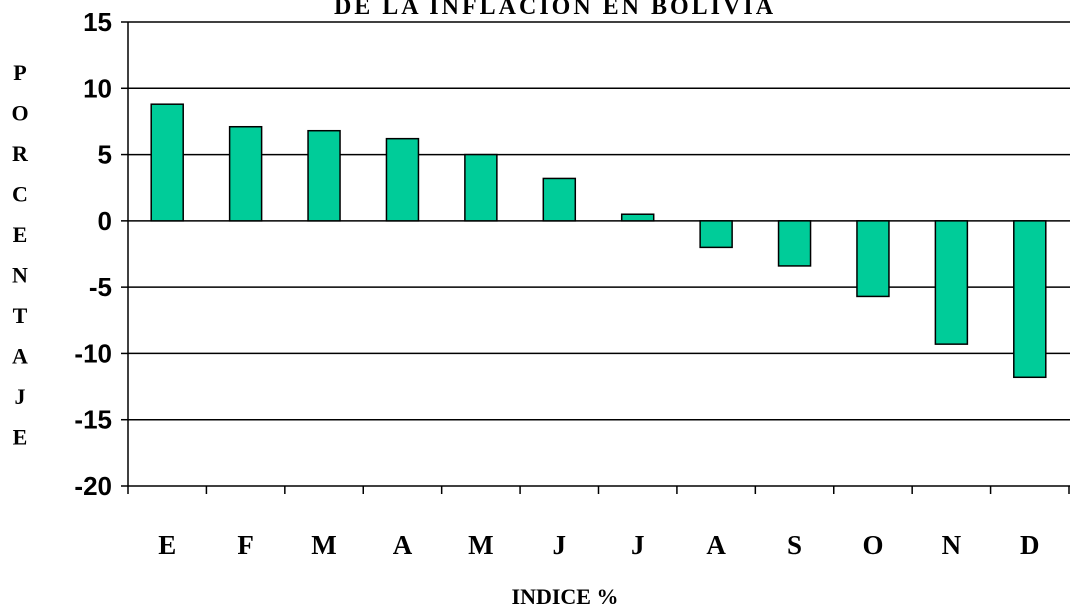  I want to click on y-tick-label: 10, so click(97, 88).